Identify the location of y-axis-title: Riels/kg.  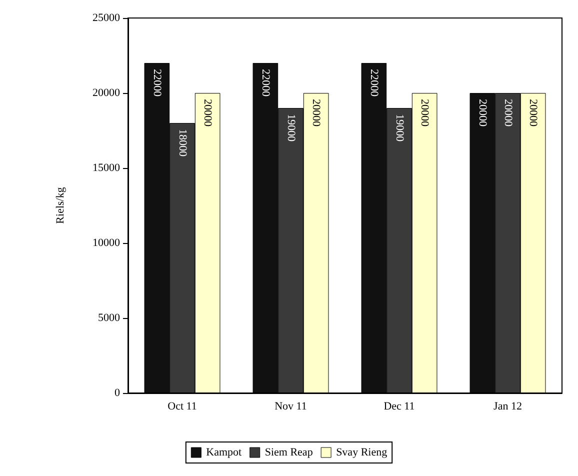
(60, 205).